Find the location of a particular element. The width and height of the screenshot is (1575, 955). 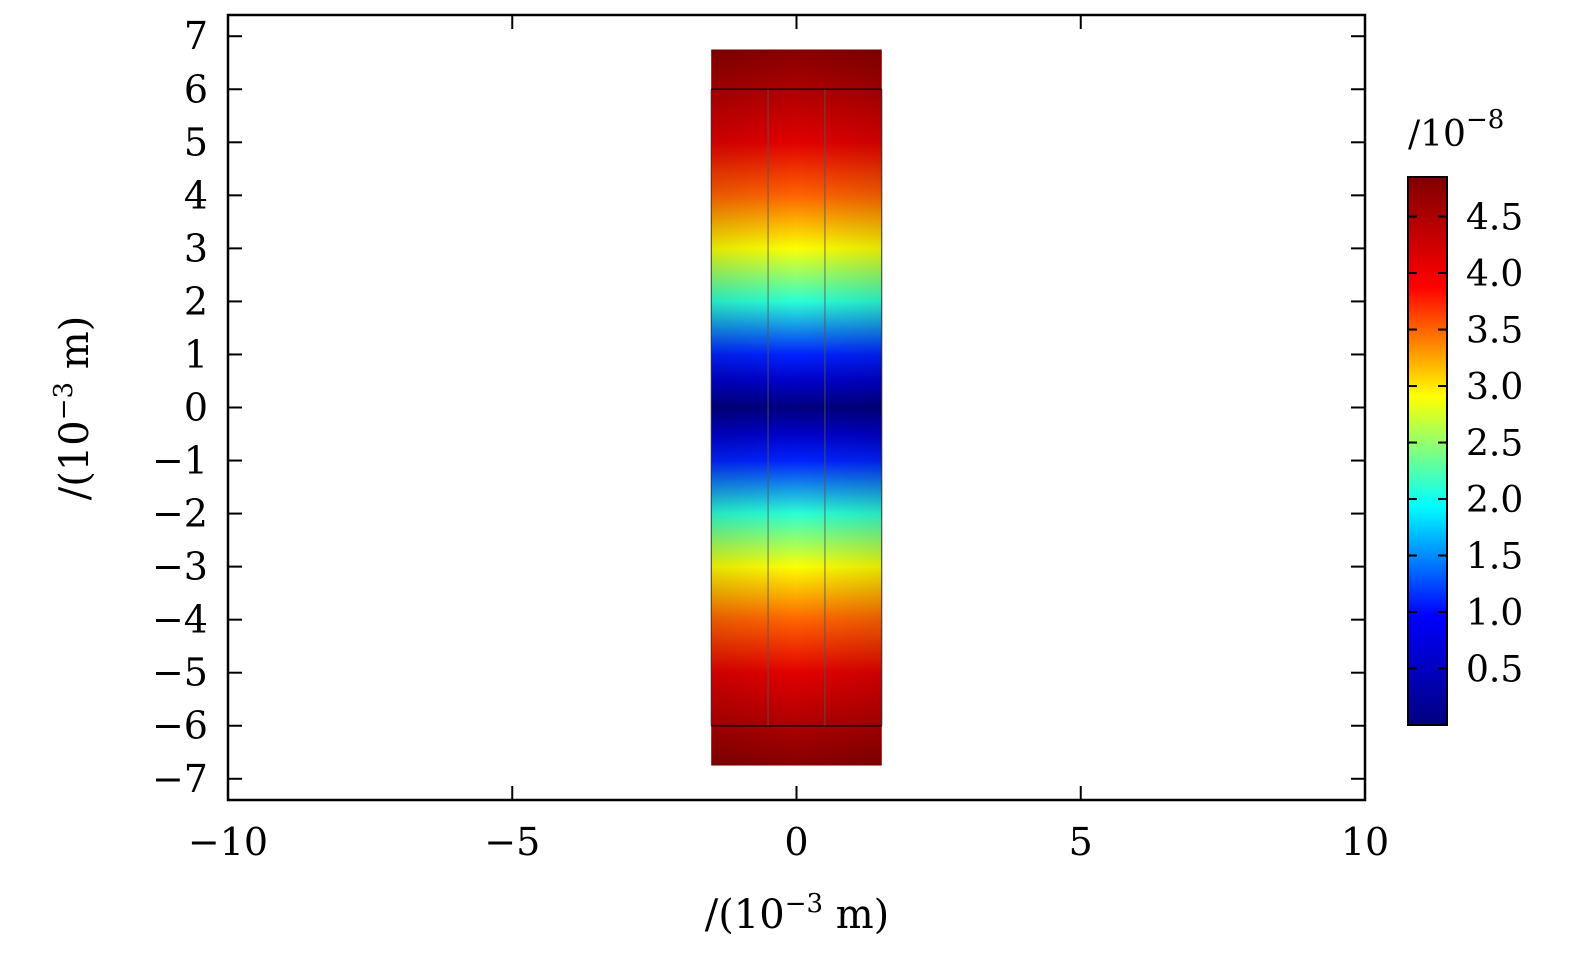

displacement-field is located at coordinates (796, 407).